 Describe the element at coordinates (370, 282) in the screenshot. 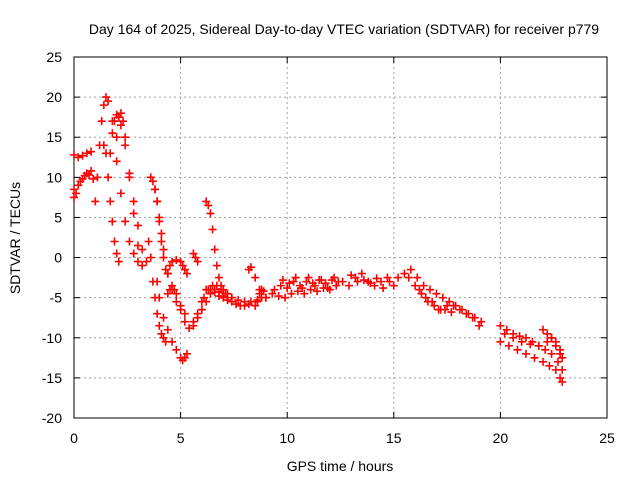

I see `series-track-x` at that location.